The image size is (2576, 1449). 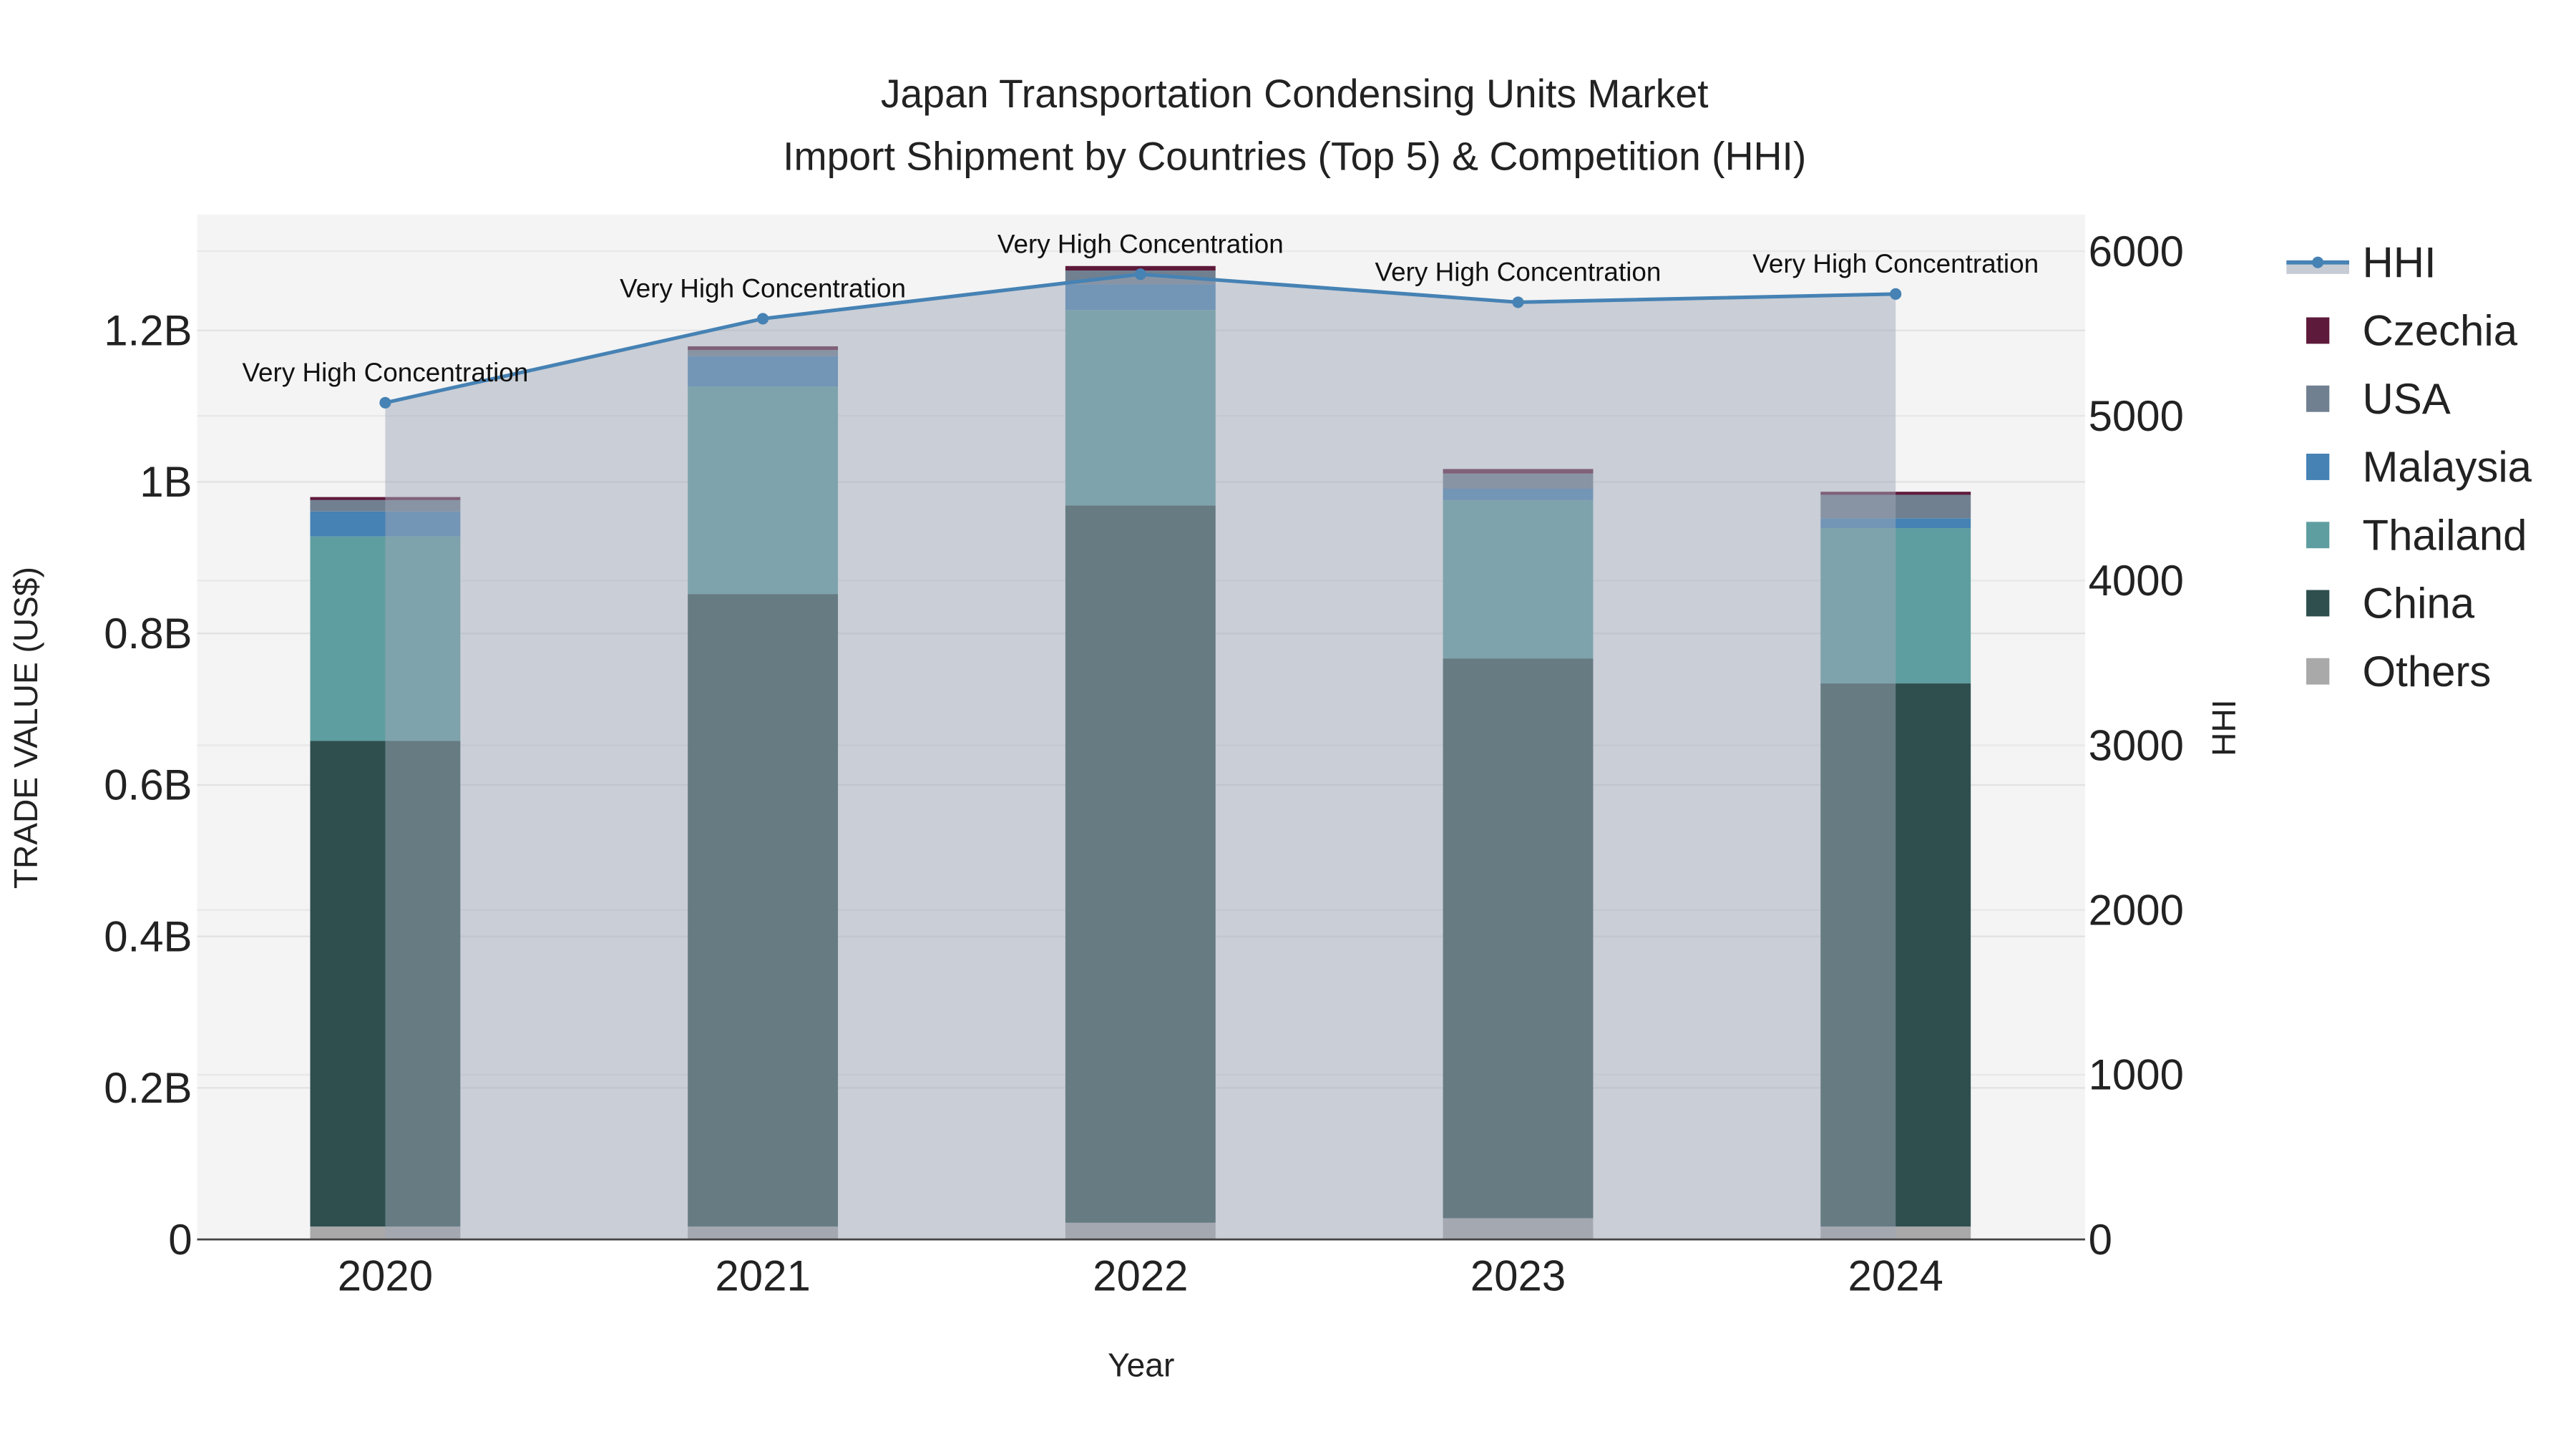 I want to click on x-tick-label: 2020, so click(x=385, y=1276).